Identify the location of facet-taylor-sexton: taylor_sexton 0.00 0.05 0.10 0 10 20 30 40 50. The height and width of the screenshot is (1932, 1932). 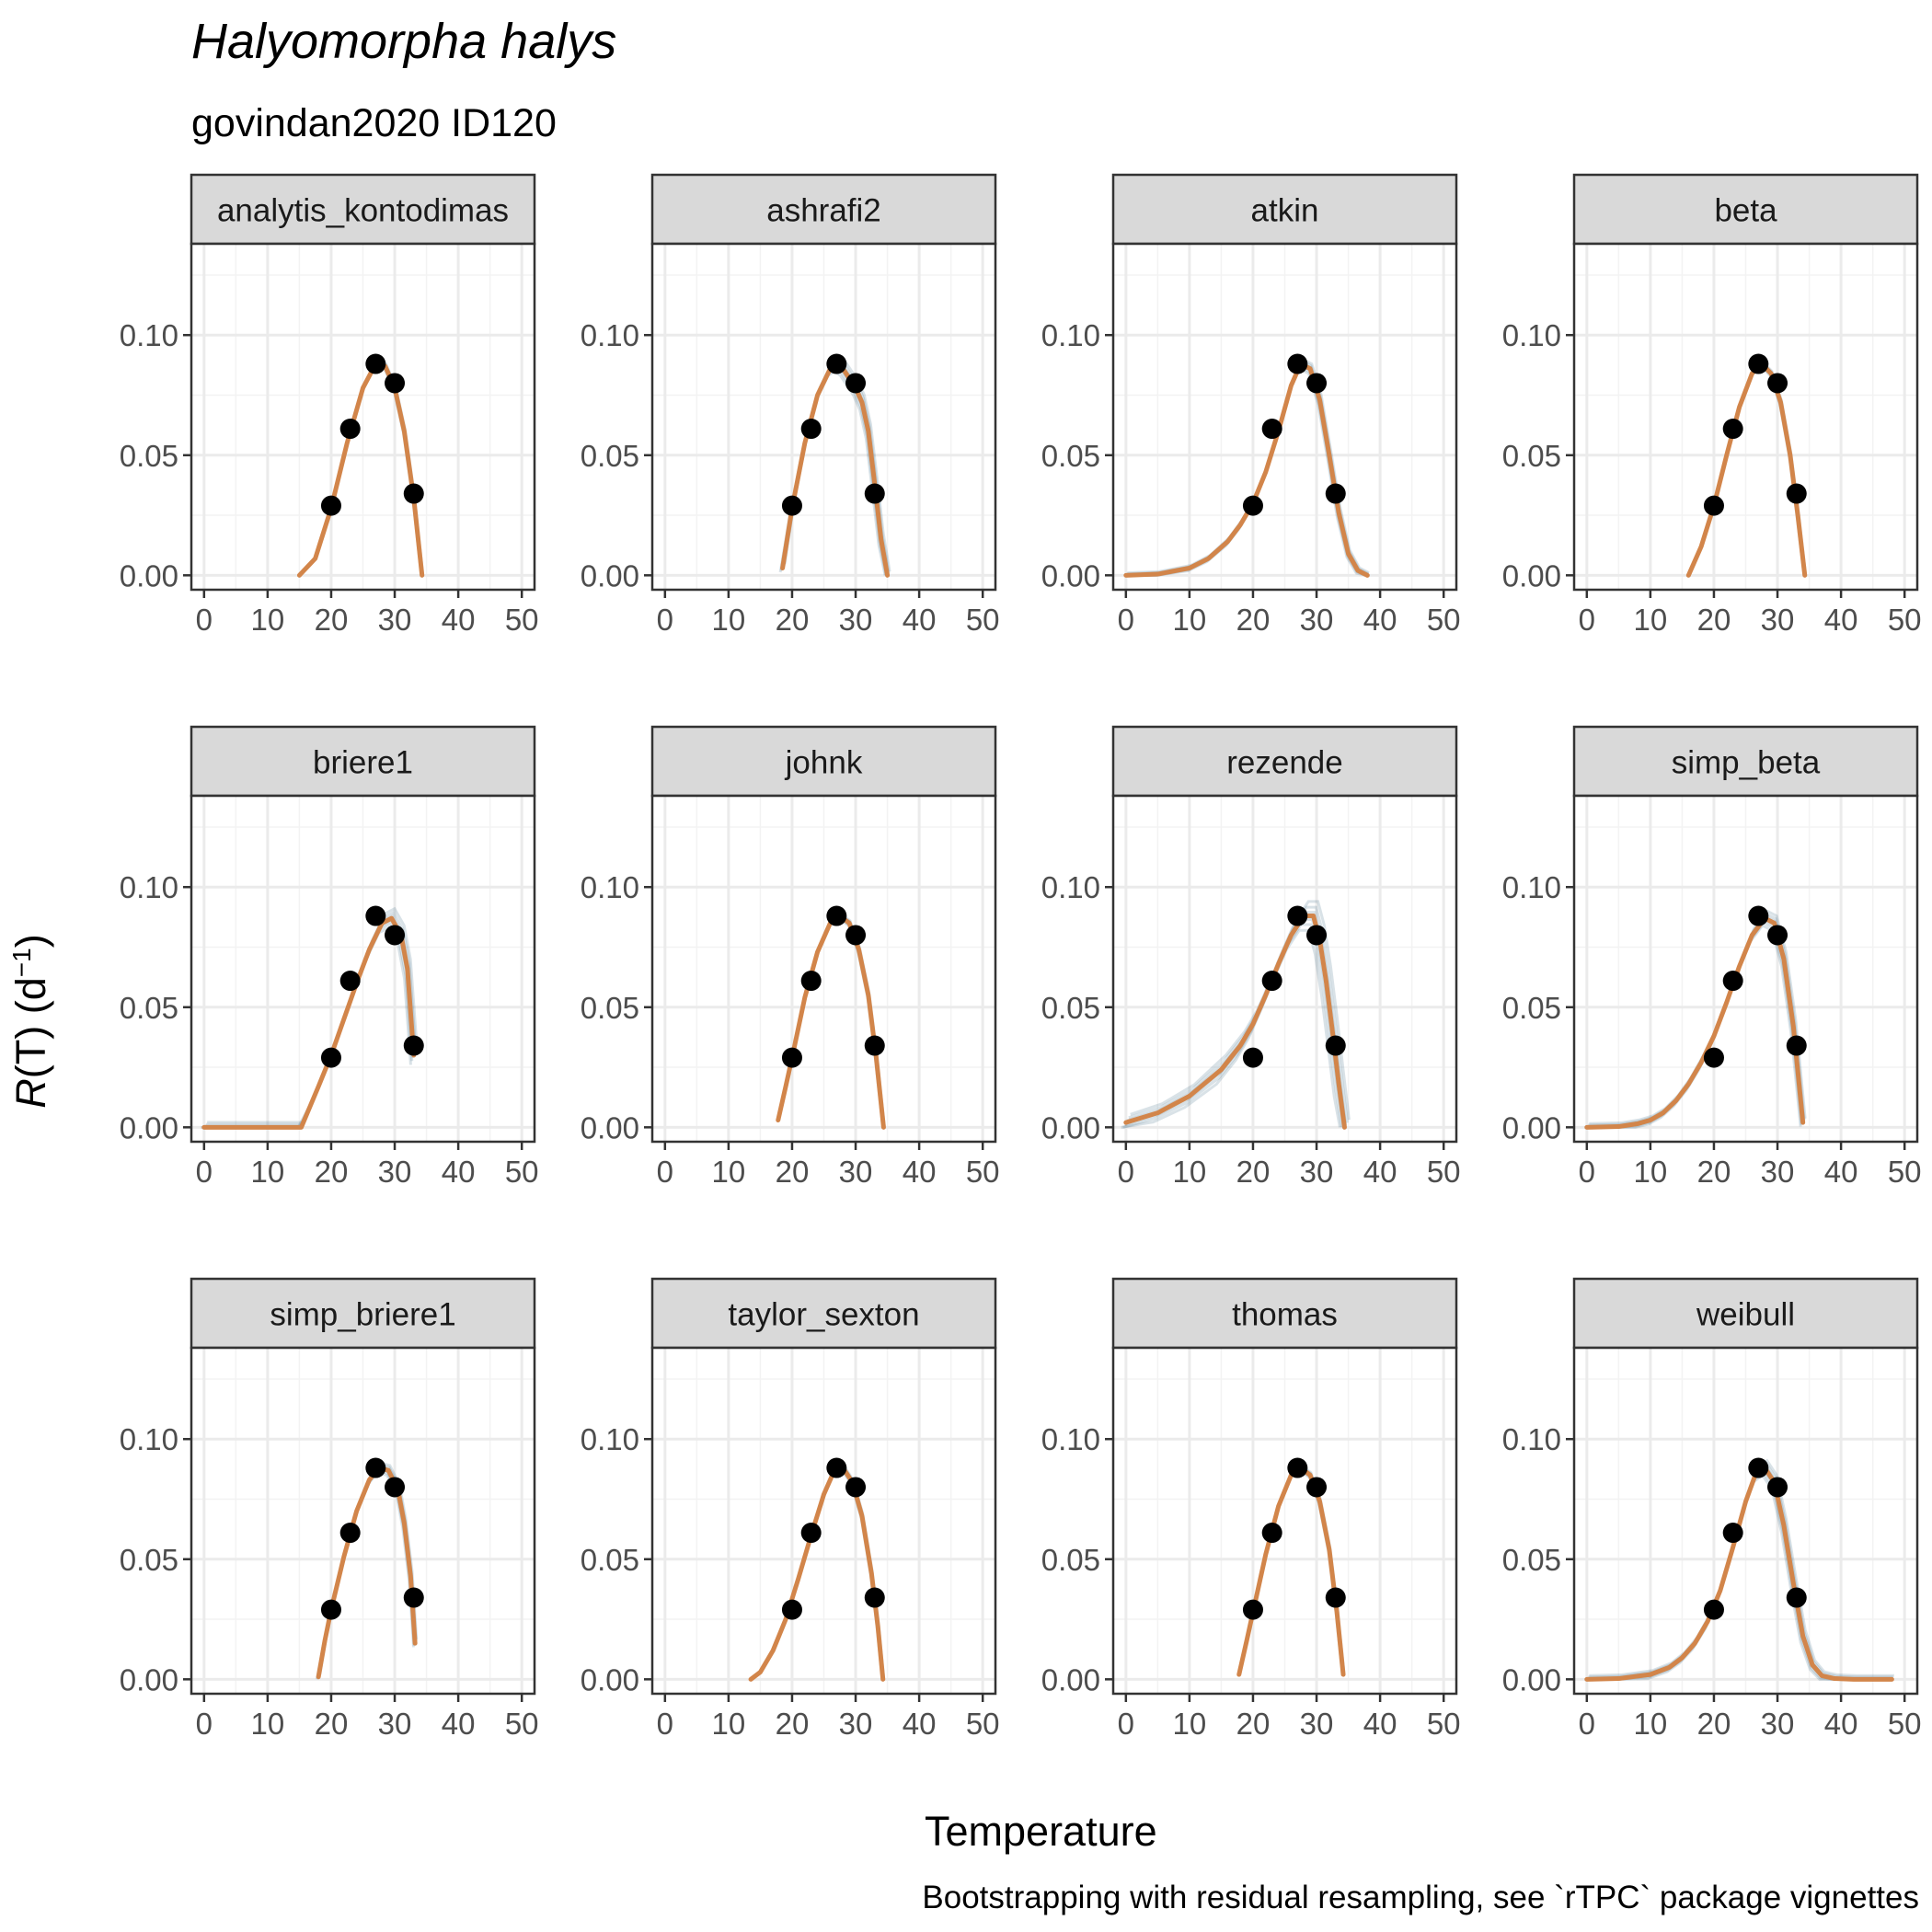
(790, 1509).